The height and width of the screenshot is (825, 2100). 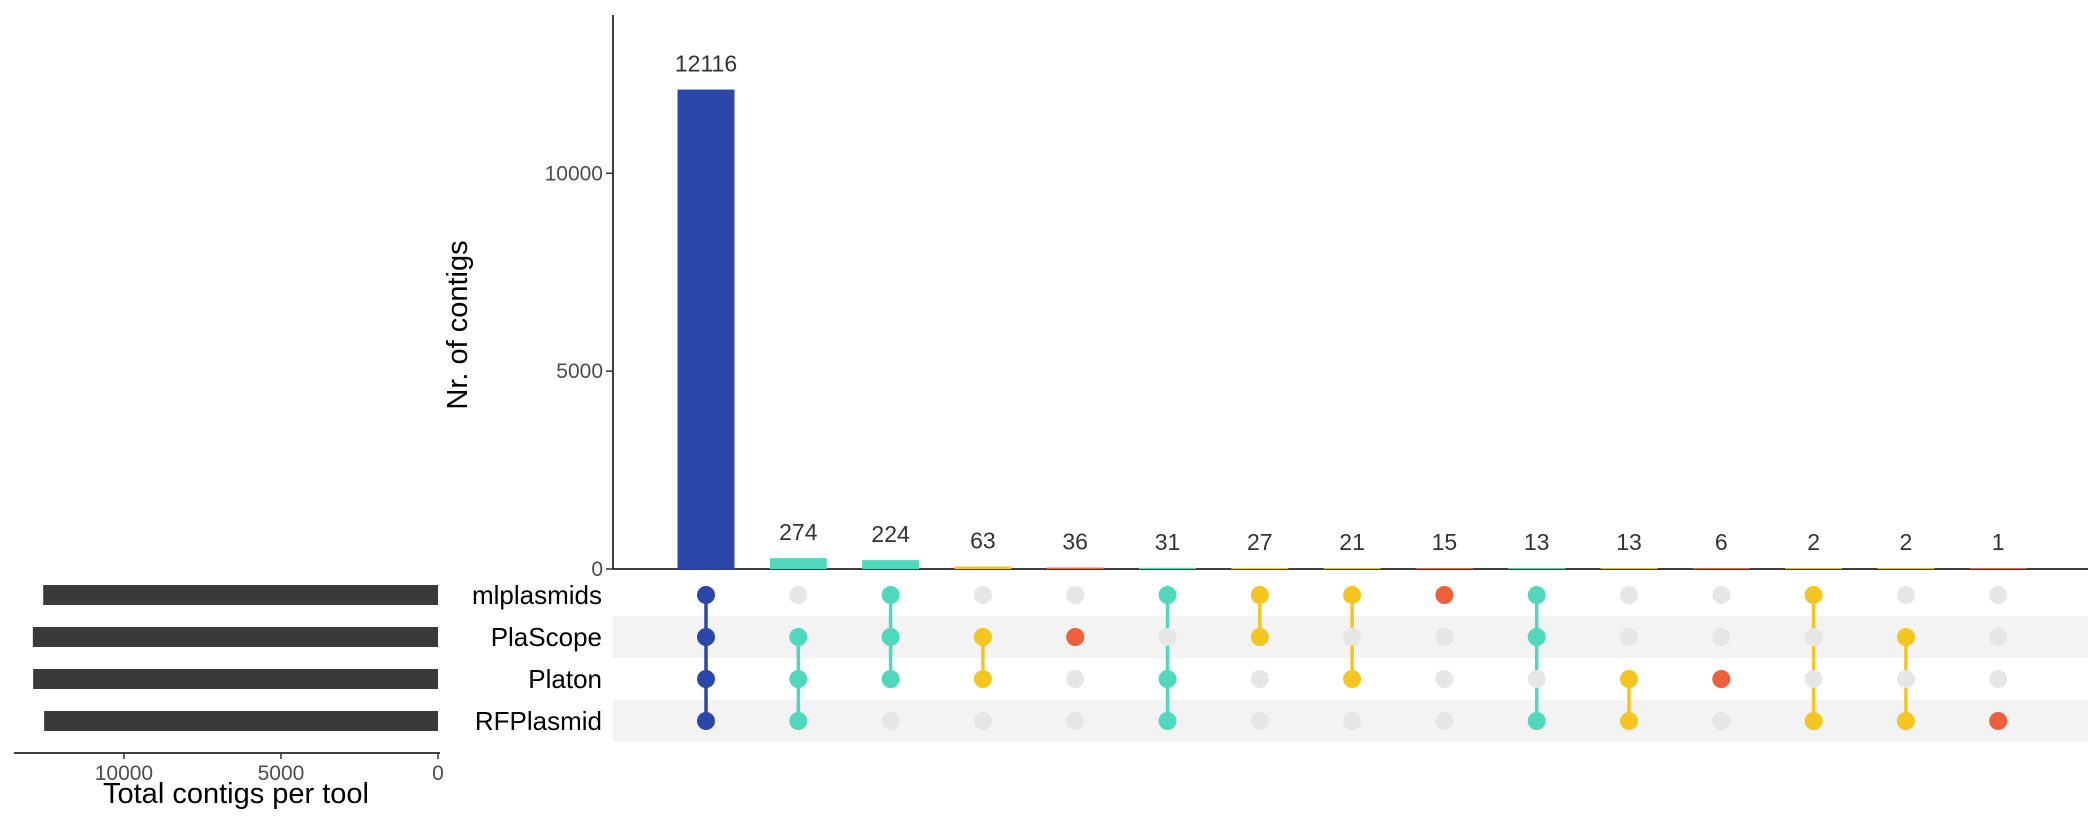 I want to click on set-size-panel: 10000 5000 0, so click(x=229, y=685).